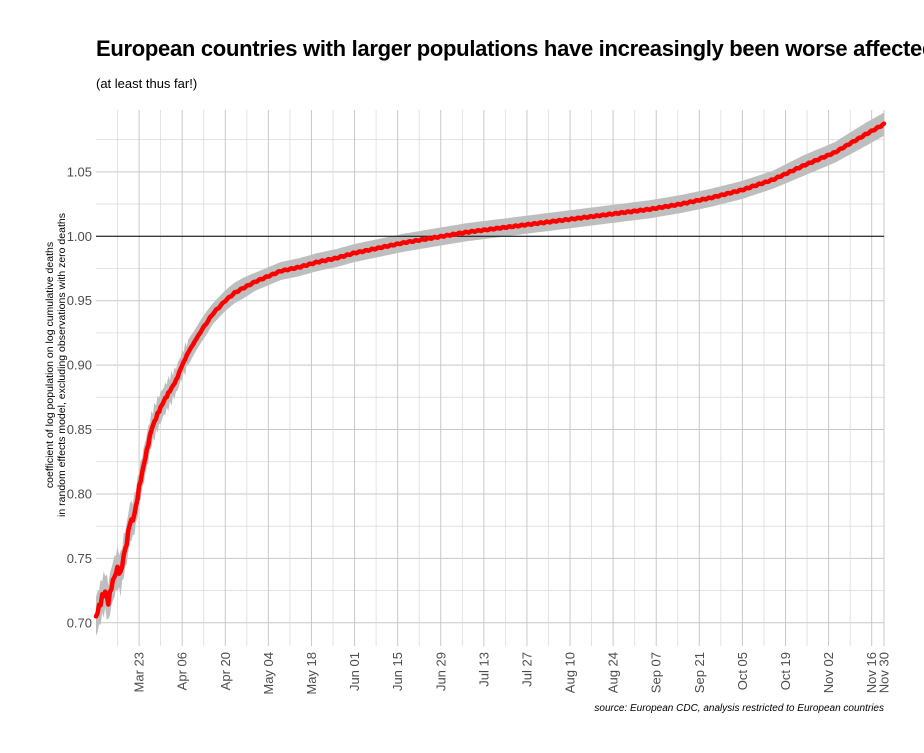 This screenshot has height=753, width=924. Describe the element at coordinates (79, 171) in the screenshot. I see `y-tick-label: 1.05` at that location.